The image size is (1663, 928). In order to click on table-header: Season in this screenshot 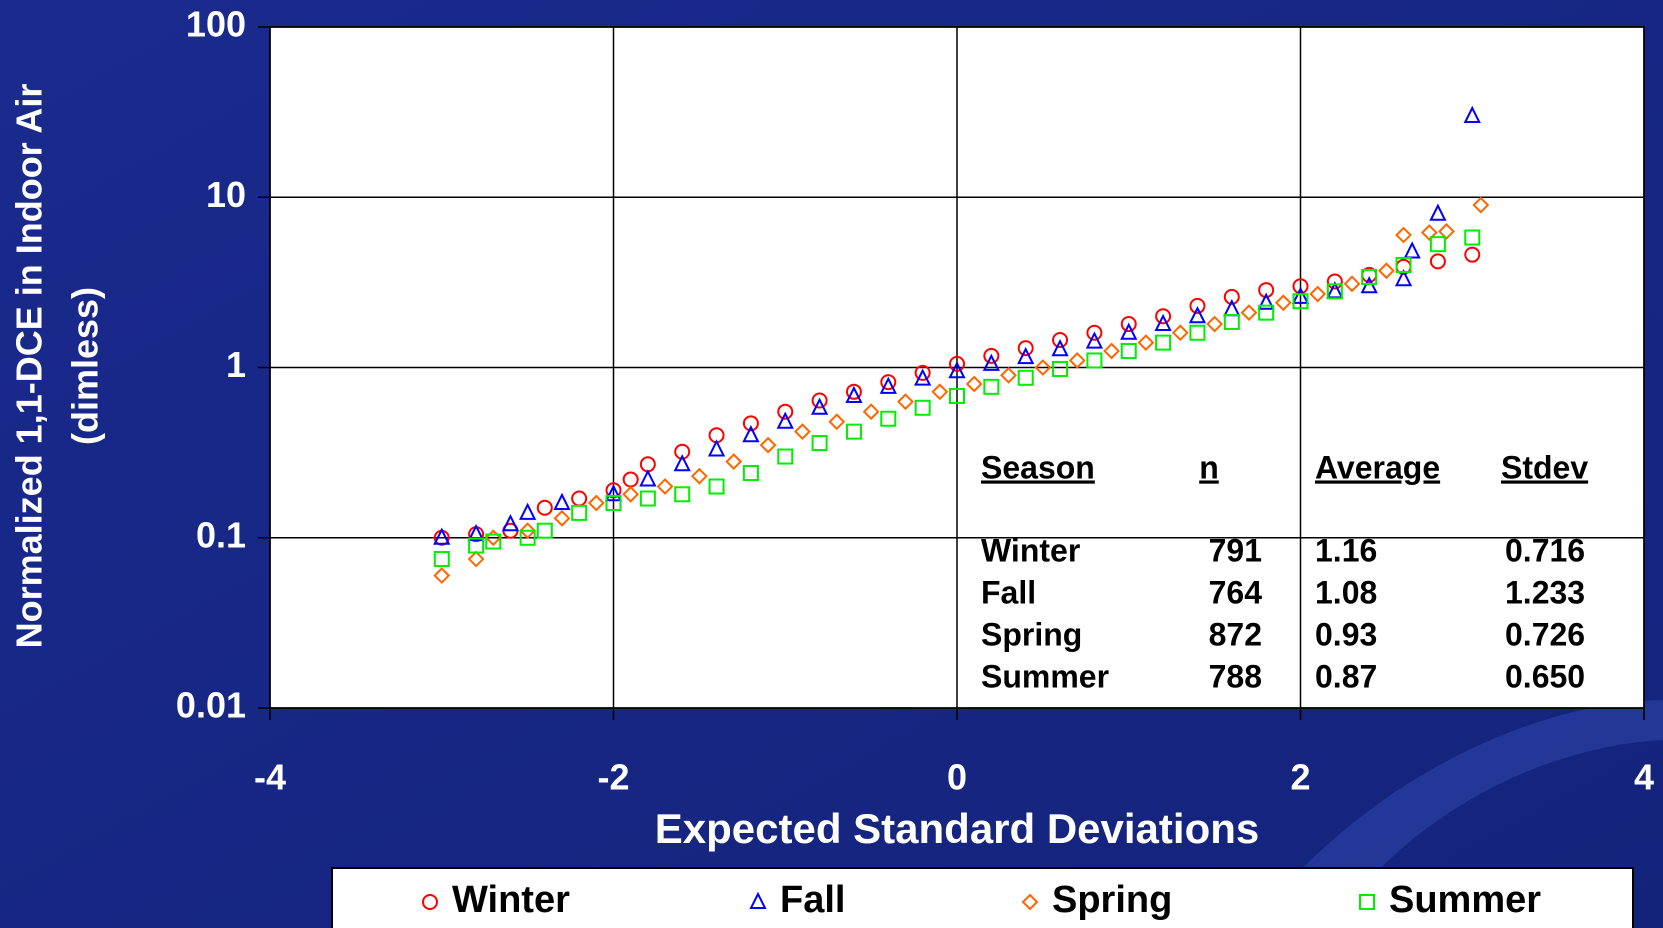, I will do `click(1038, 467)`.